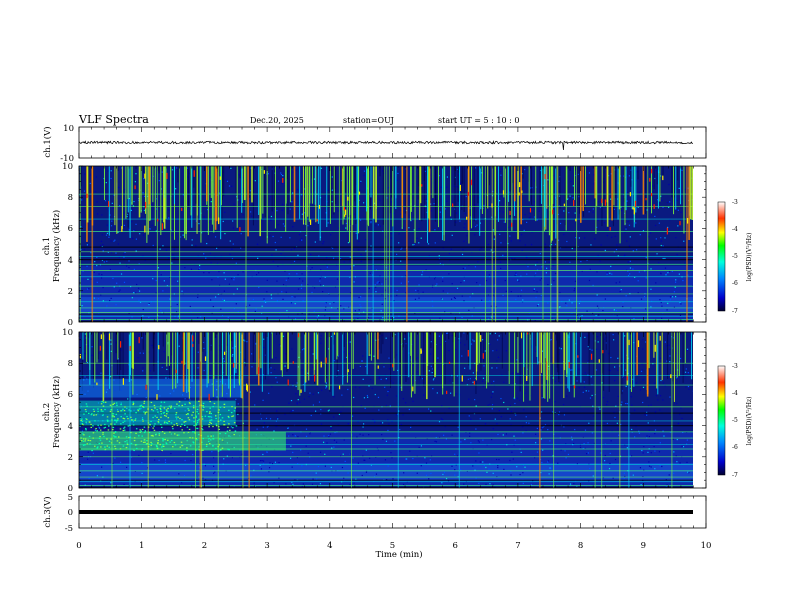 This screenshot has width=792, height=612. What do you see at coordinates (67, 333) in the screenshot?
I see `ch2-ytick-10: 10` at bounding box center [67, 333].